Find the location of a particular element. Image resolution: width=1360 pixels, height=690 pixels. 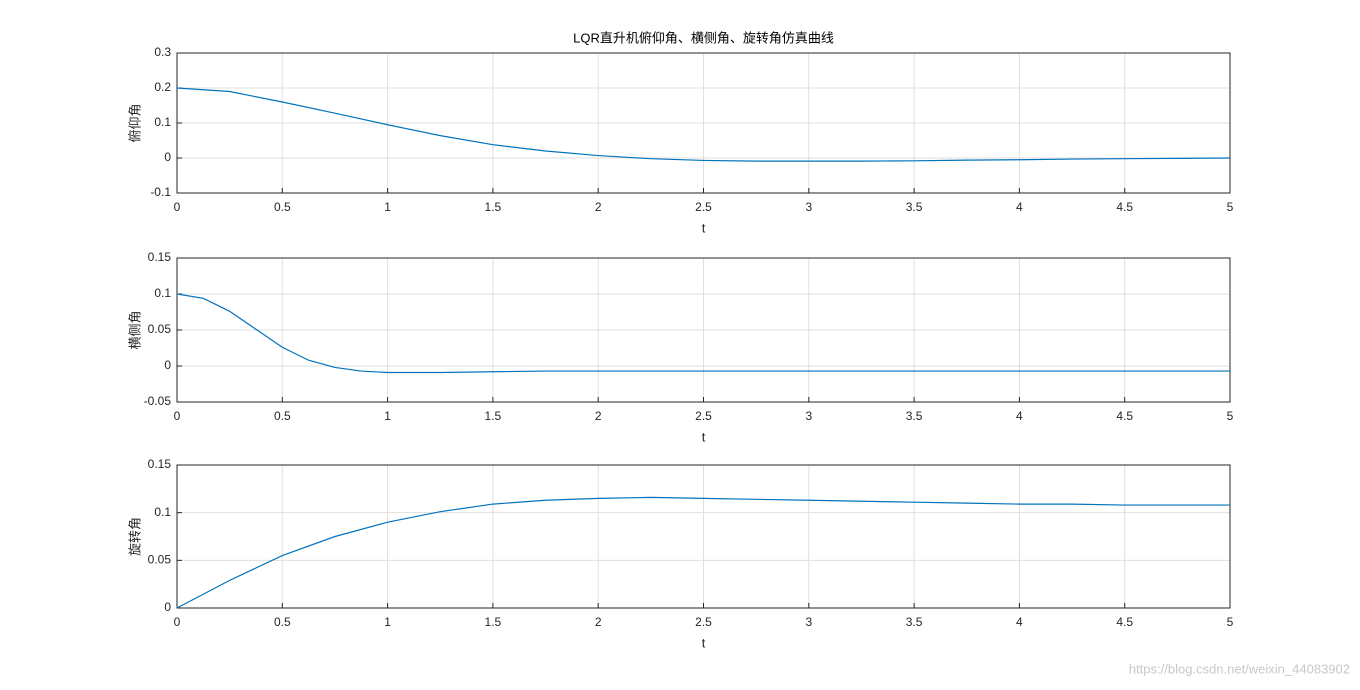

y-axis-label: 横侧角 is located at coordinates (134, 329).